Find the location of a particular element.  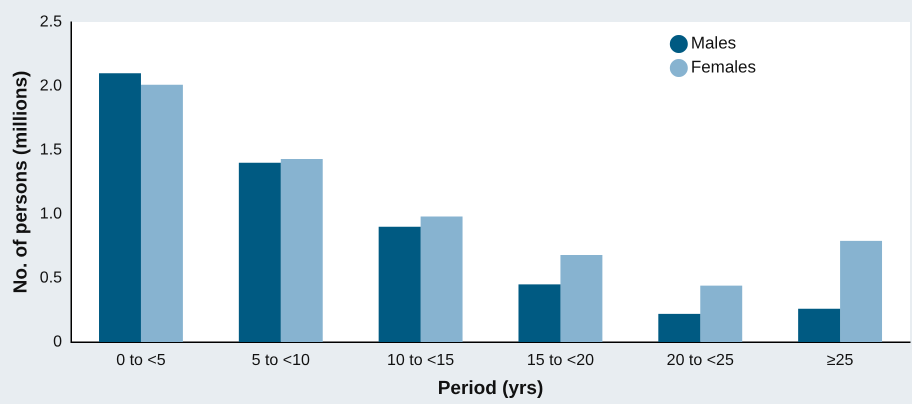

y-tick-label: 1.0 is located at coordinates (51, 213).